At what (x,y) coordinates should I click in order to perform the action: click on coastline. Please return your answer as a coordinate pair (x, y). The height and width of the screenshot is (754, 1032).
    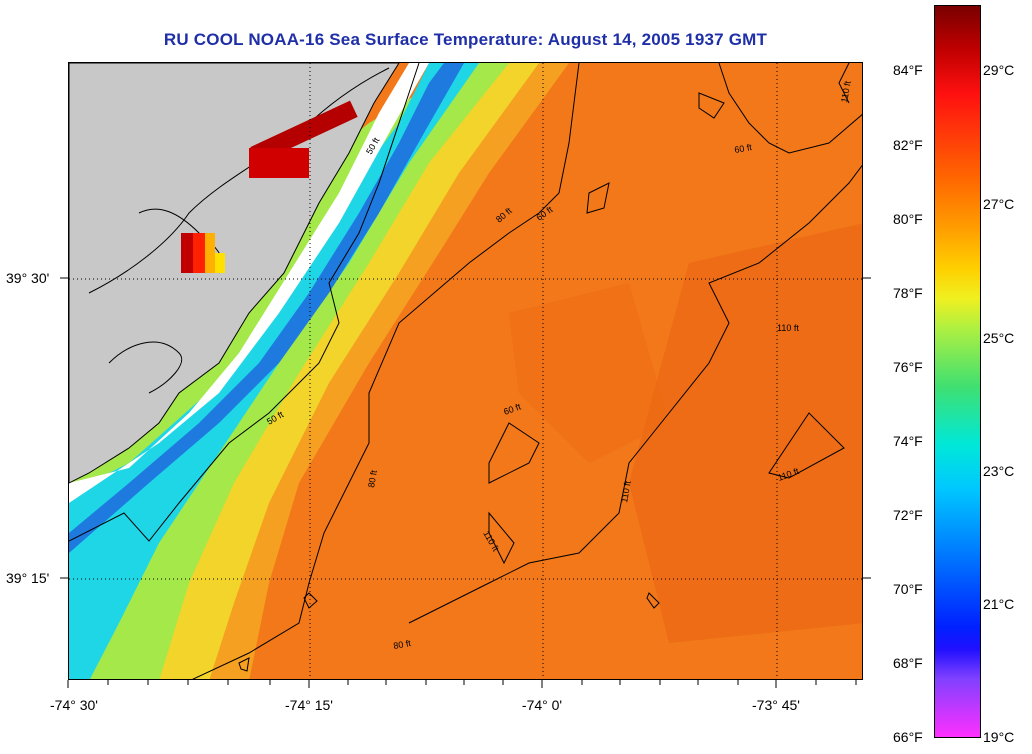
    Looking at the image, I should click on (239, 180).